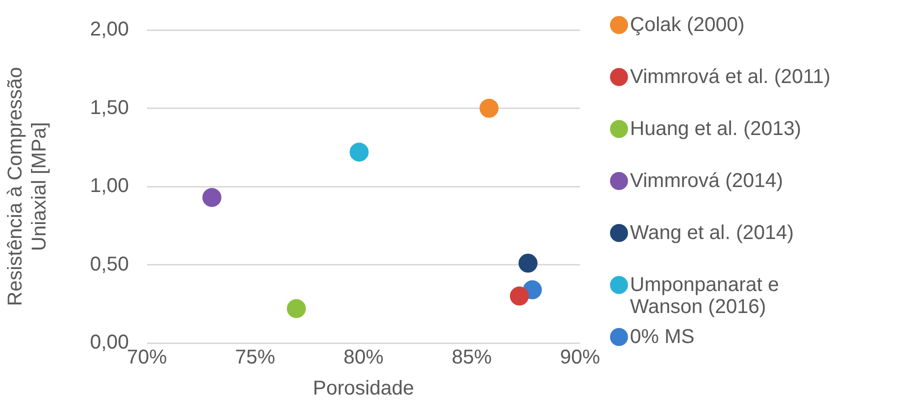  Describe the element at coordinates (109, 343) in the screenshot. I see `y-tick-label: 0,00` at that location.